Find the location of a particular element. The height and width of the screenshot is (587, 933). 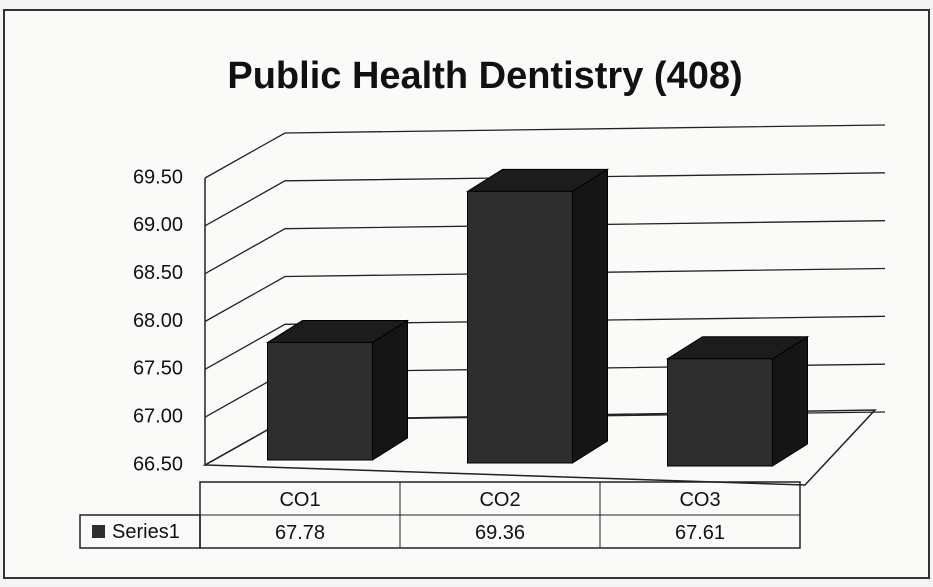

y-tick-label: 69.50 is located at coordinates (158, 177).